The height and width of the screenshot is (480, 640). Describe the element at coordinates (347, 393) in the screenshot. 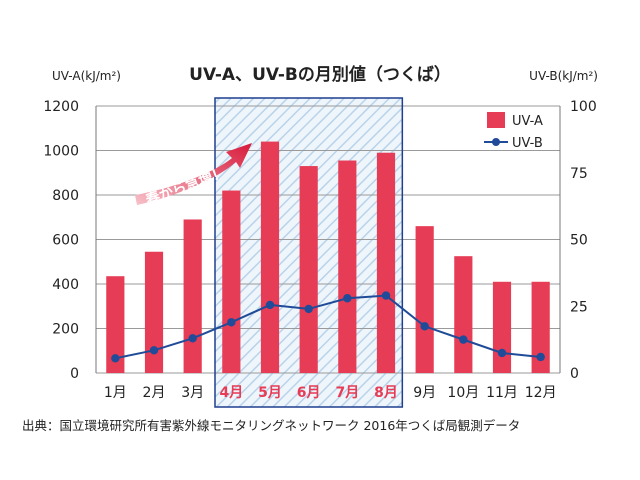

I see `x-tick-label: 7月` at that location.